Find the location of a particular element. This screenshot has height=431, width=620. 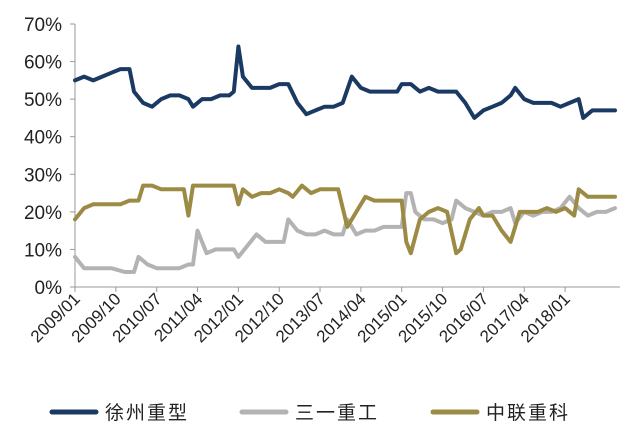

legend-label-1: 徐州重型 is located at coordinates (147, 413).